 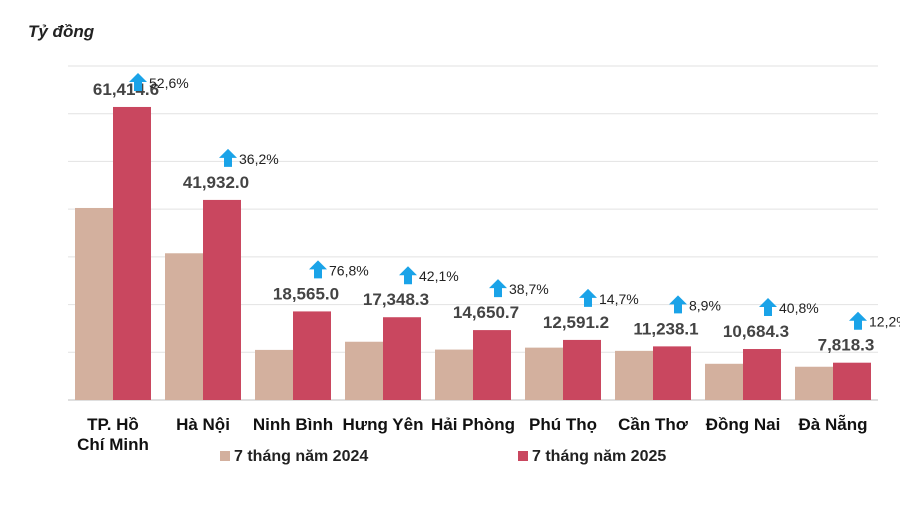 I want to click on value-label: 17,348.3, so click(x=396, y=299).